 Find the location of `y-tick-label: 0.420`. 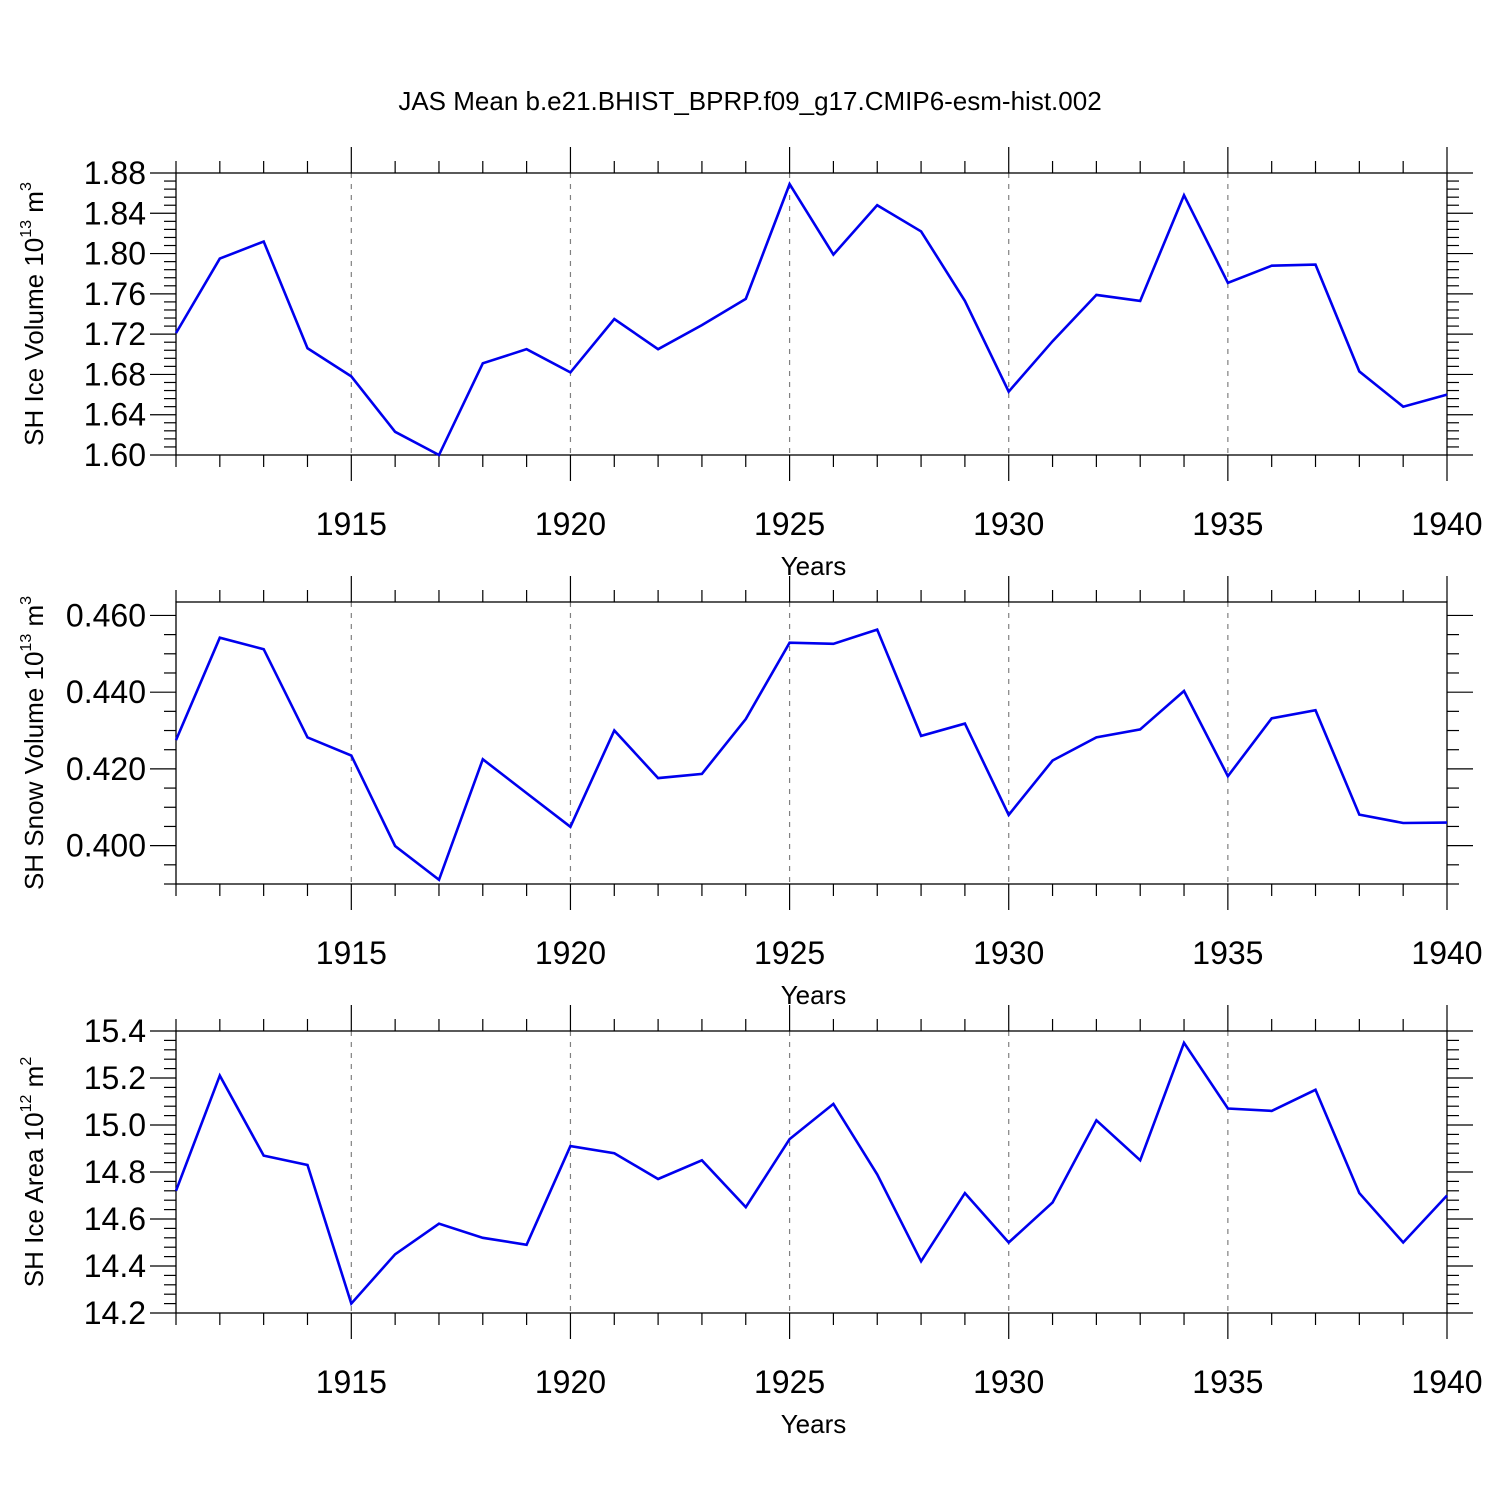

y-tick-label: 0.420 is located at coordinates (106, 769).